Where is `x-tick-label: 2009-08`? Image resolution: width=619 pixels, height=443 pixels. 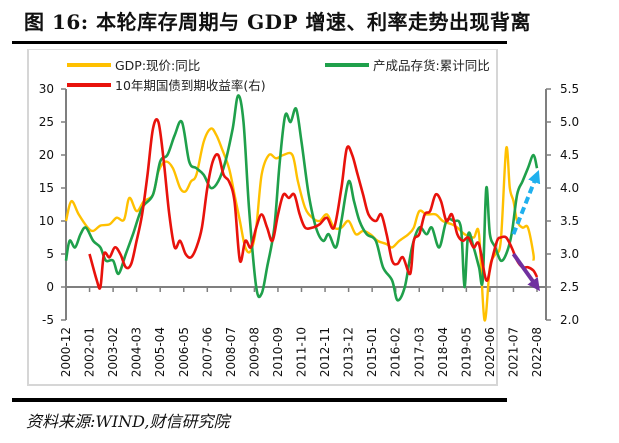
x-tick-label: 2009-08 is located at coordinates (254, 352).